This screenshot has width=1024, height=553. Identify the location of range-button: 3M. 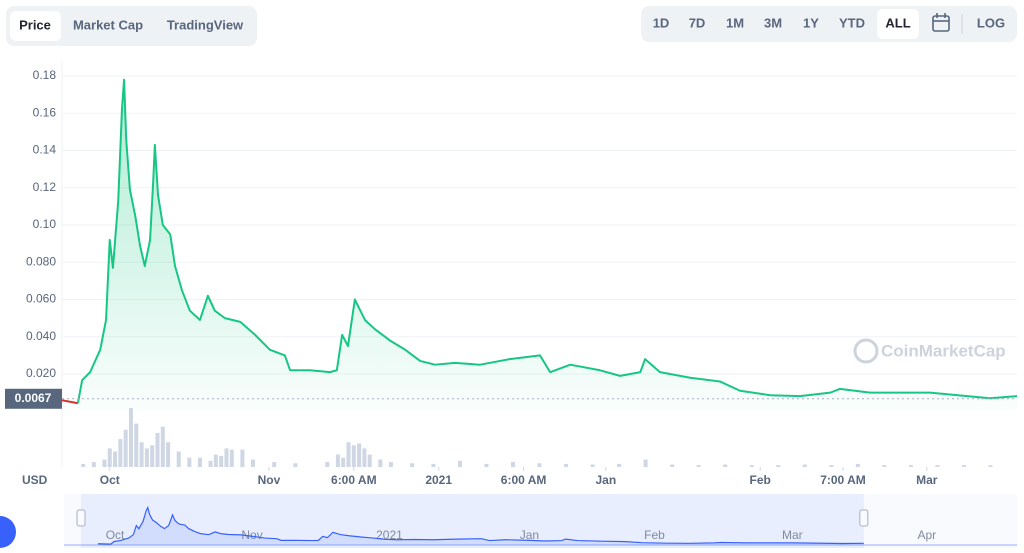
(773, 22).